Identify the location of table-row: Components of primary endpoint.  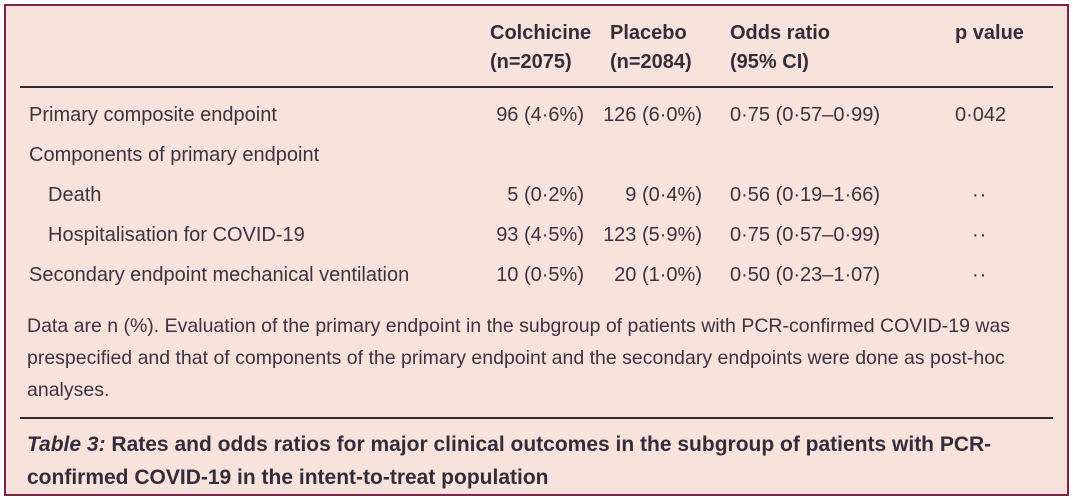
(536, 155).